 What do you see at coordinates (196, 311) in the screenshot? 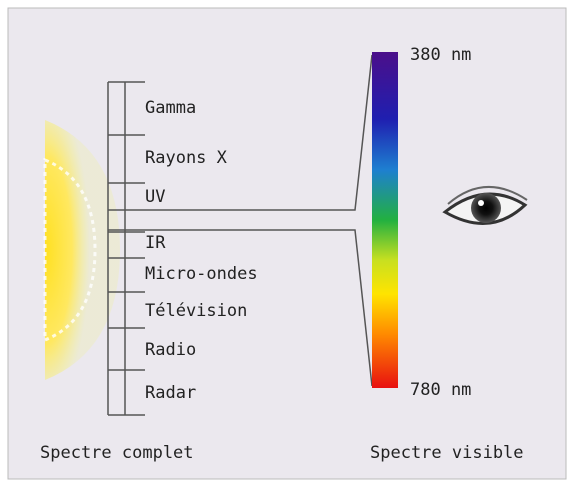
I see `band-label: Télévision` at bounding box center [196, 311].